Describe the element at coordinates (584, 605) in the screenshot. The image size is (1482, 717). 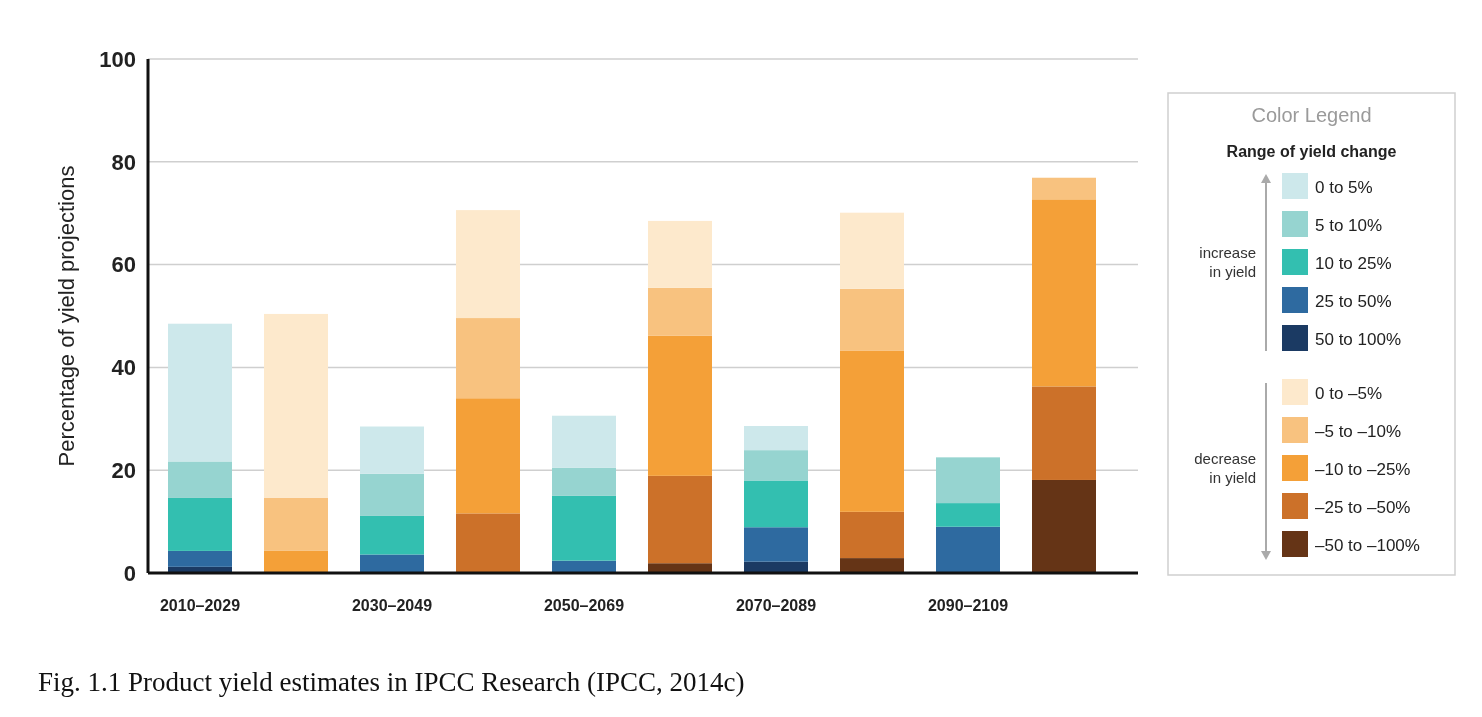
I see `x-tick-label: 2050–2069` at that location.